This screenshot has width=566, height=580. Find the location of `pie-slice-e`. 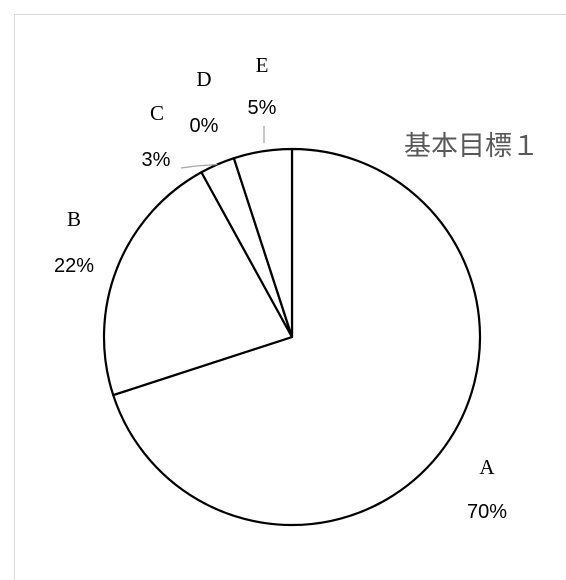

pie-slice-e is located at coordinates (263, 243).